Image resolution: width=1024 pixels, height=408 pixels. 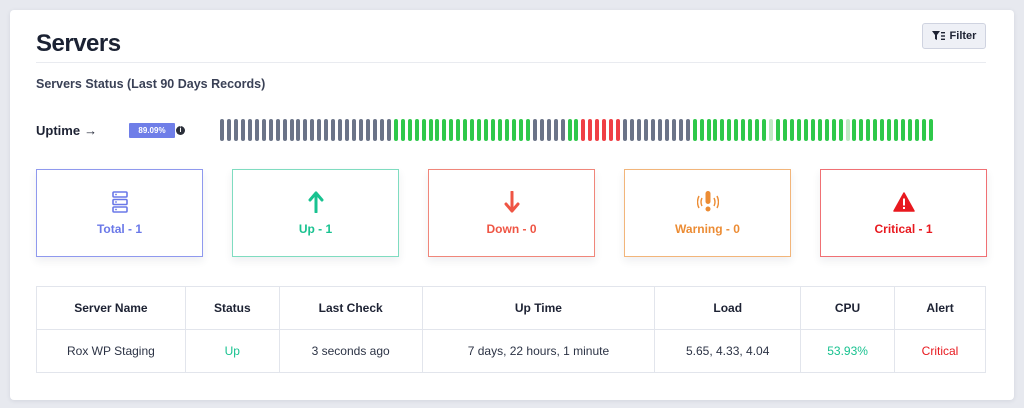 I want to click on header-up-time: Up Time, so click(x=538, y=308).